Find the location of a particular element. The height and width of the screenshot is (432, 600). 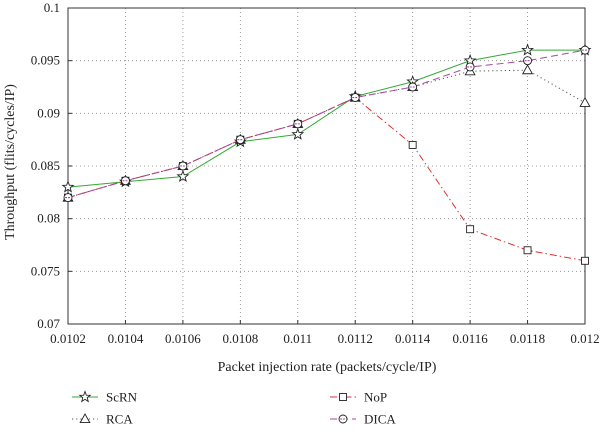

legend-marker-dica is located at coordinates (343, 419).